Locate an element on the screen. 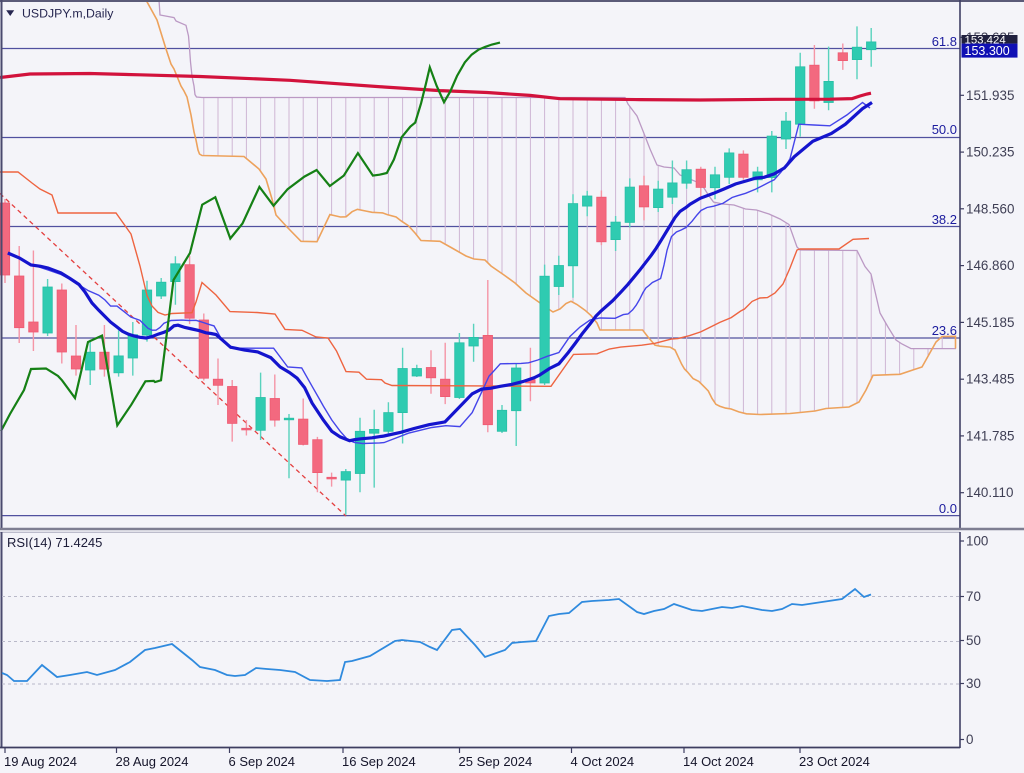  svg-text: 150.235 is located at coordinates (990, 152).